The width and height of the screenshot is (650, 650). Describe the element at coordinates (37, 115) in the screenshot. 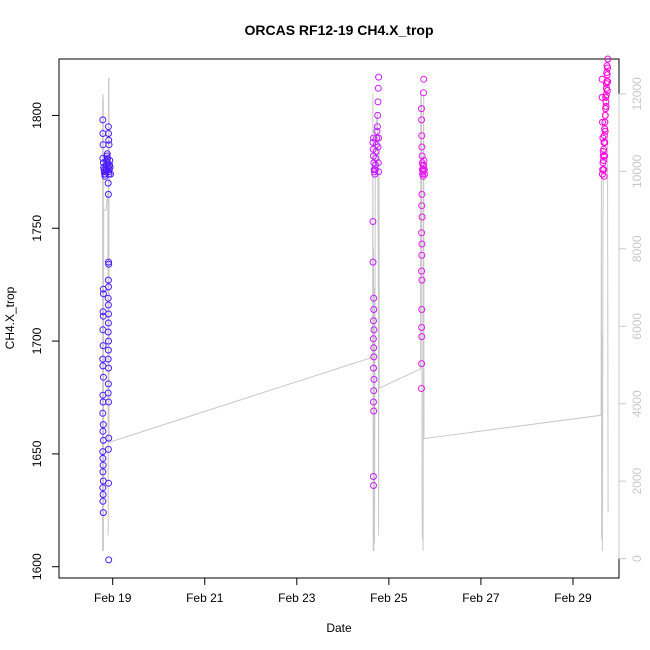

I see `y-tick-label: 1800` at that location.